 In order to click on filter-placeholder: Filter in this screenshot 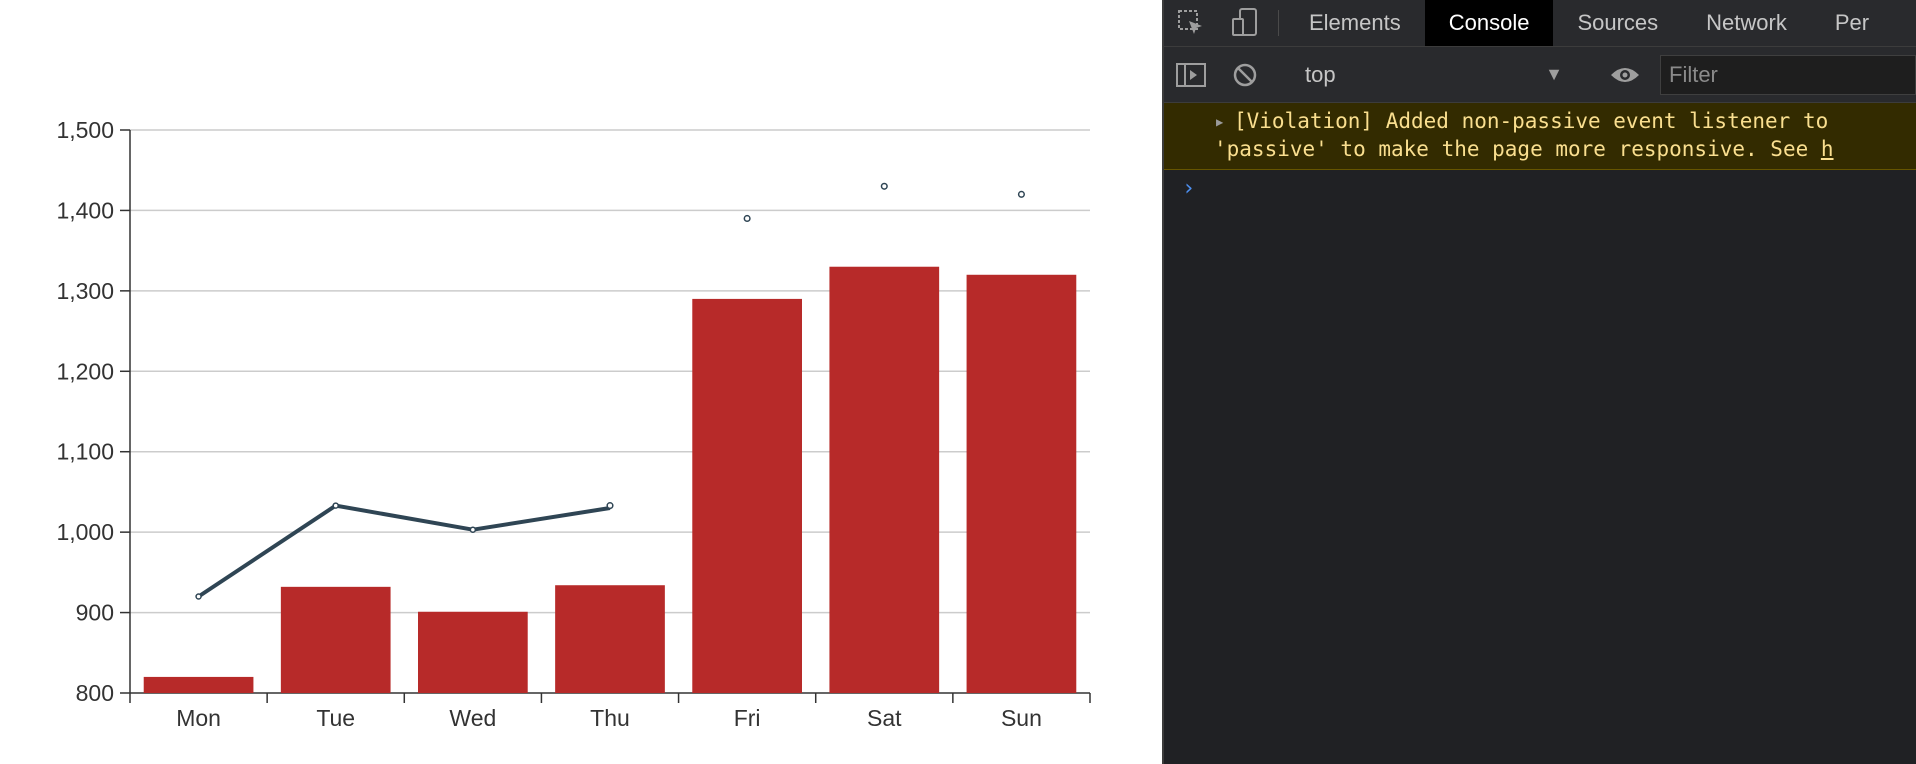, I will do `click(1693, 74)`.